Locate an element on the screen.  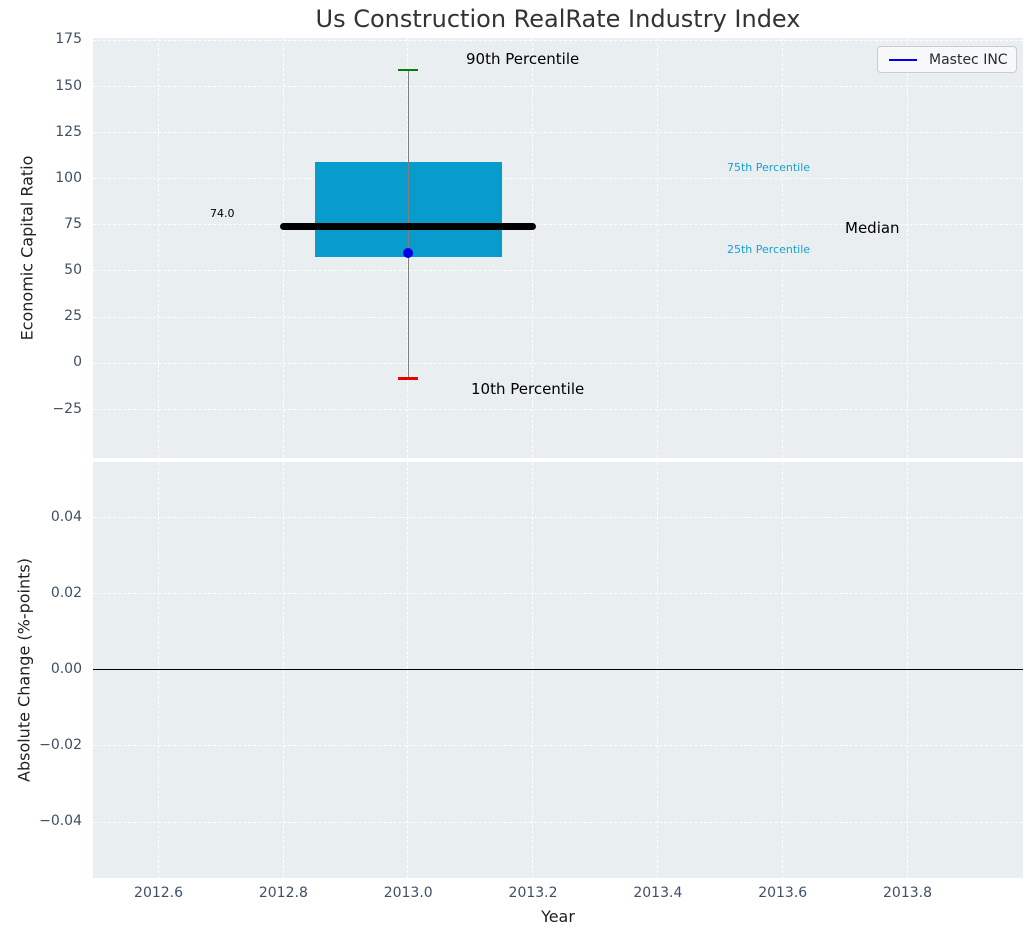
boxplot-p10-cap is located at coordinates (408, 378).